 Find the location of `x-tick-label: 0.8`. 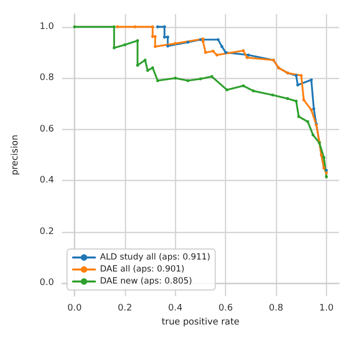

x-tick-label: 0.8 is located at coordinates (276, 309).